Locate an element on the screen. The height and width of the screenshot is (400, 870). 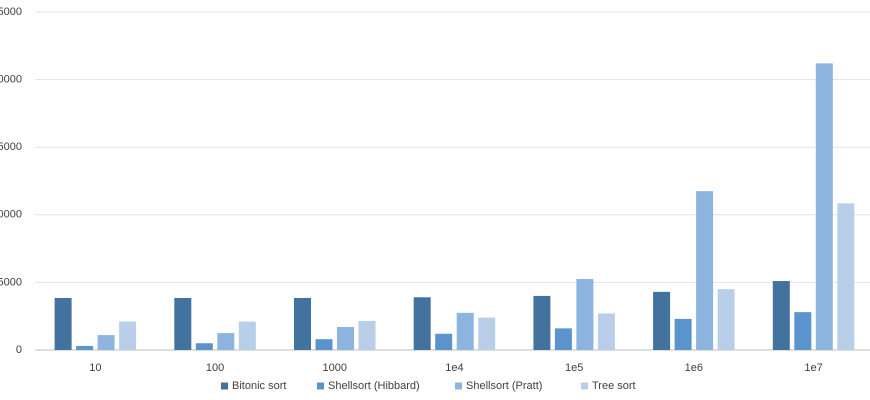
x-tick-label: 1e4 is located at coordinates (454, 368).